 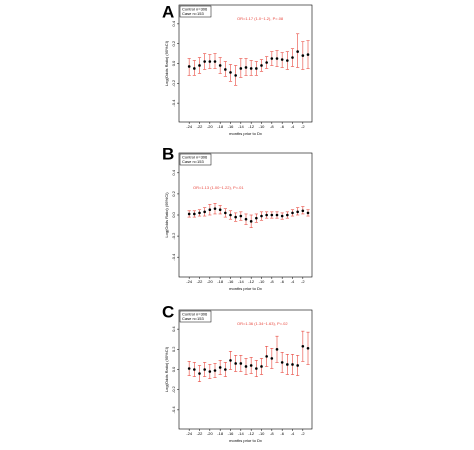 What do you see at coordinates (168, 11) in the screenshot?
I see `panel-letter: A` at bounding box center [168, 11].